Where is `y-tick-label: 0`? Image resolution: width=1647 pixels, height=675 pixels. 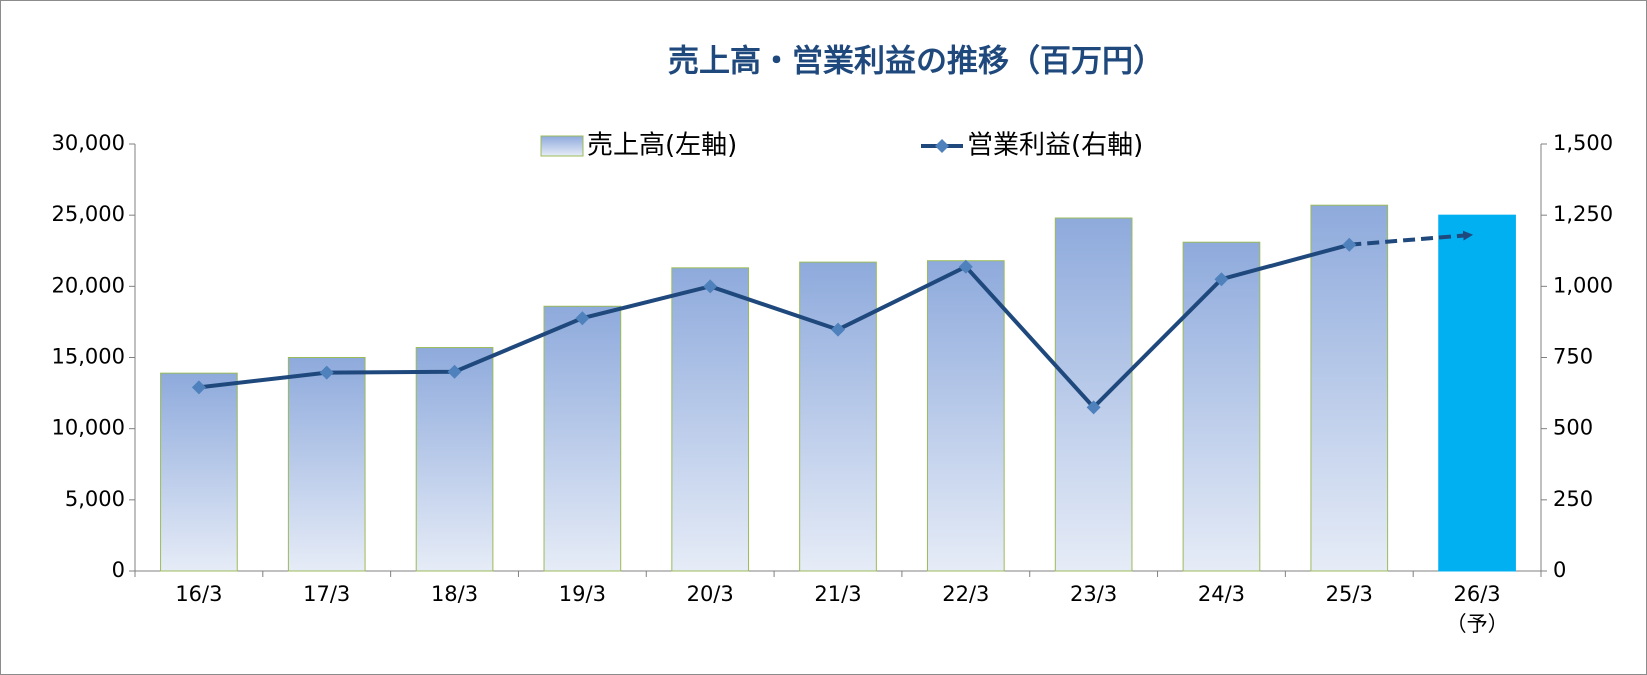 y-tick-label: 0 is located at coordinates (118, 570).